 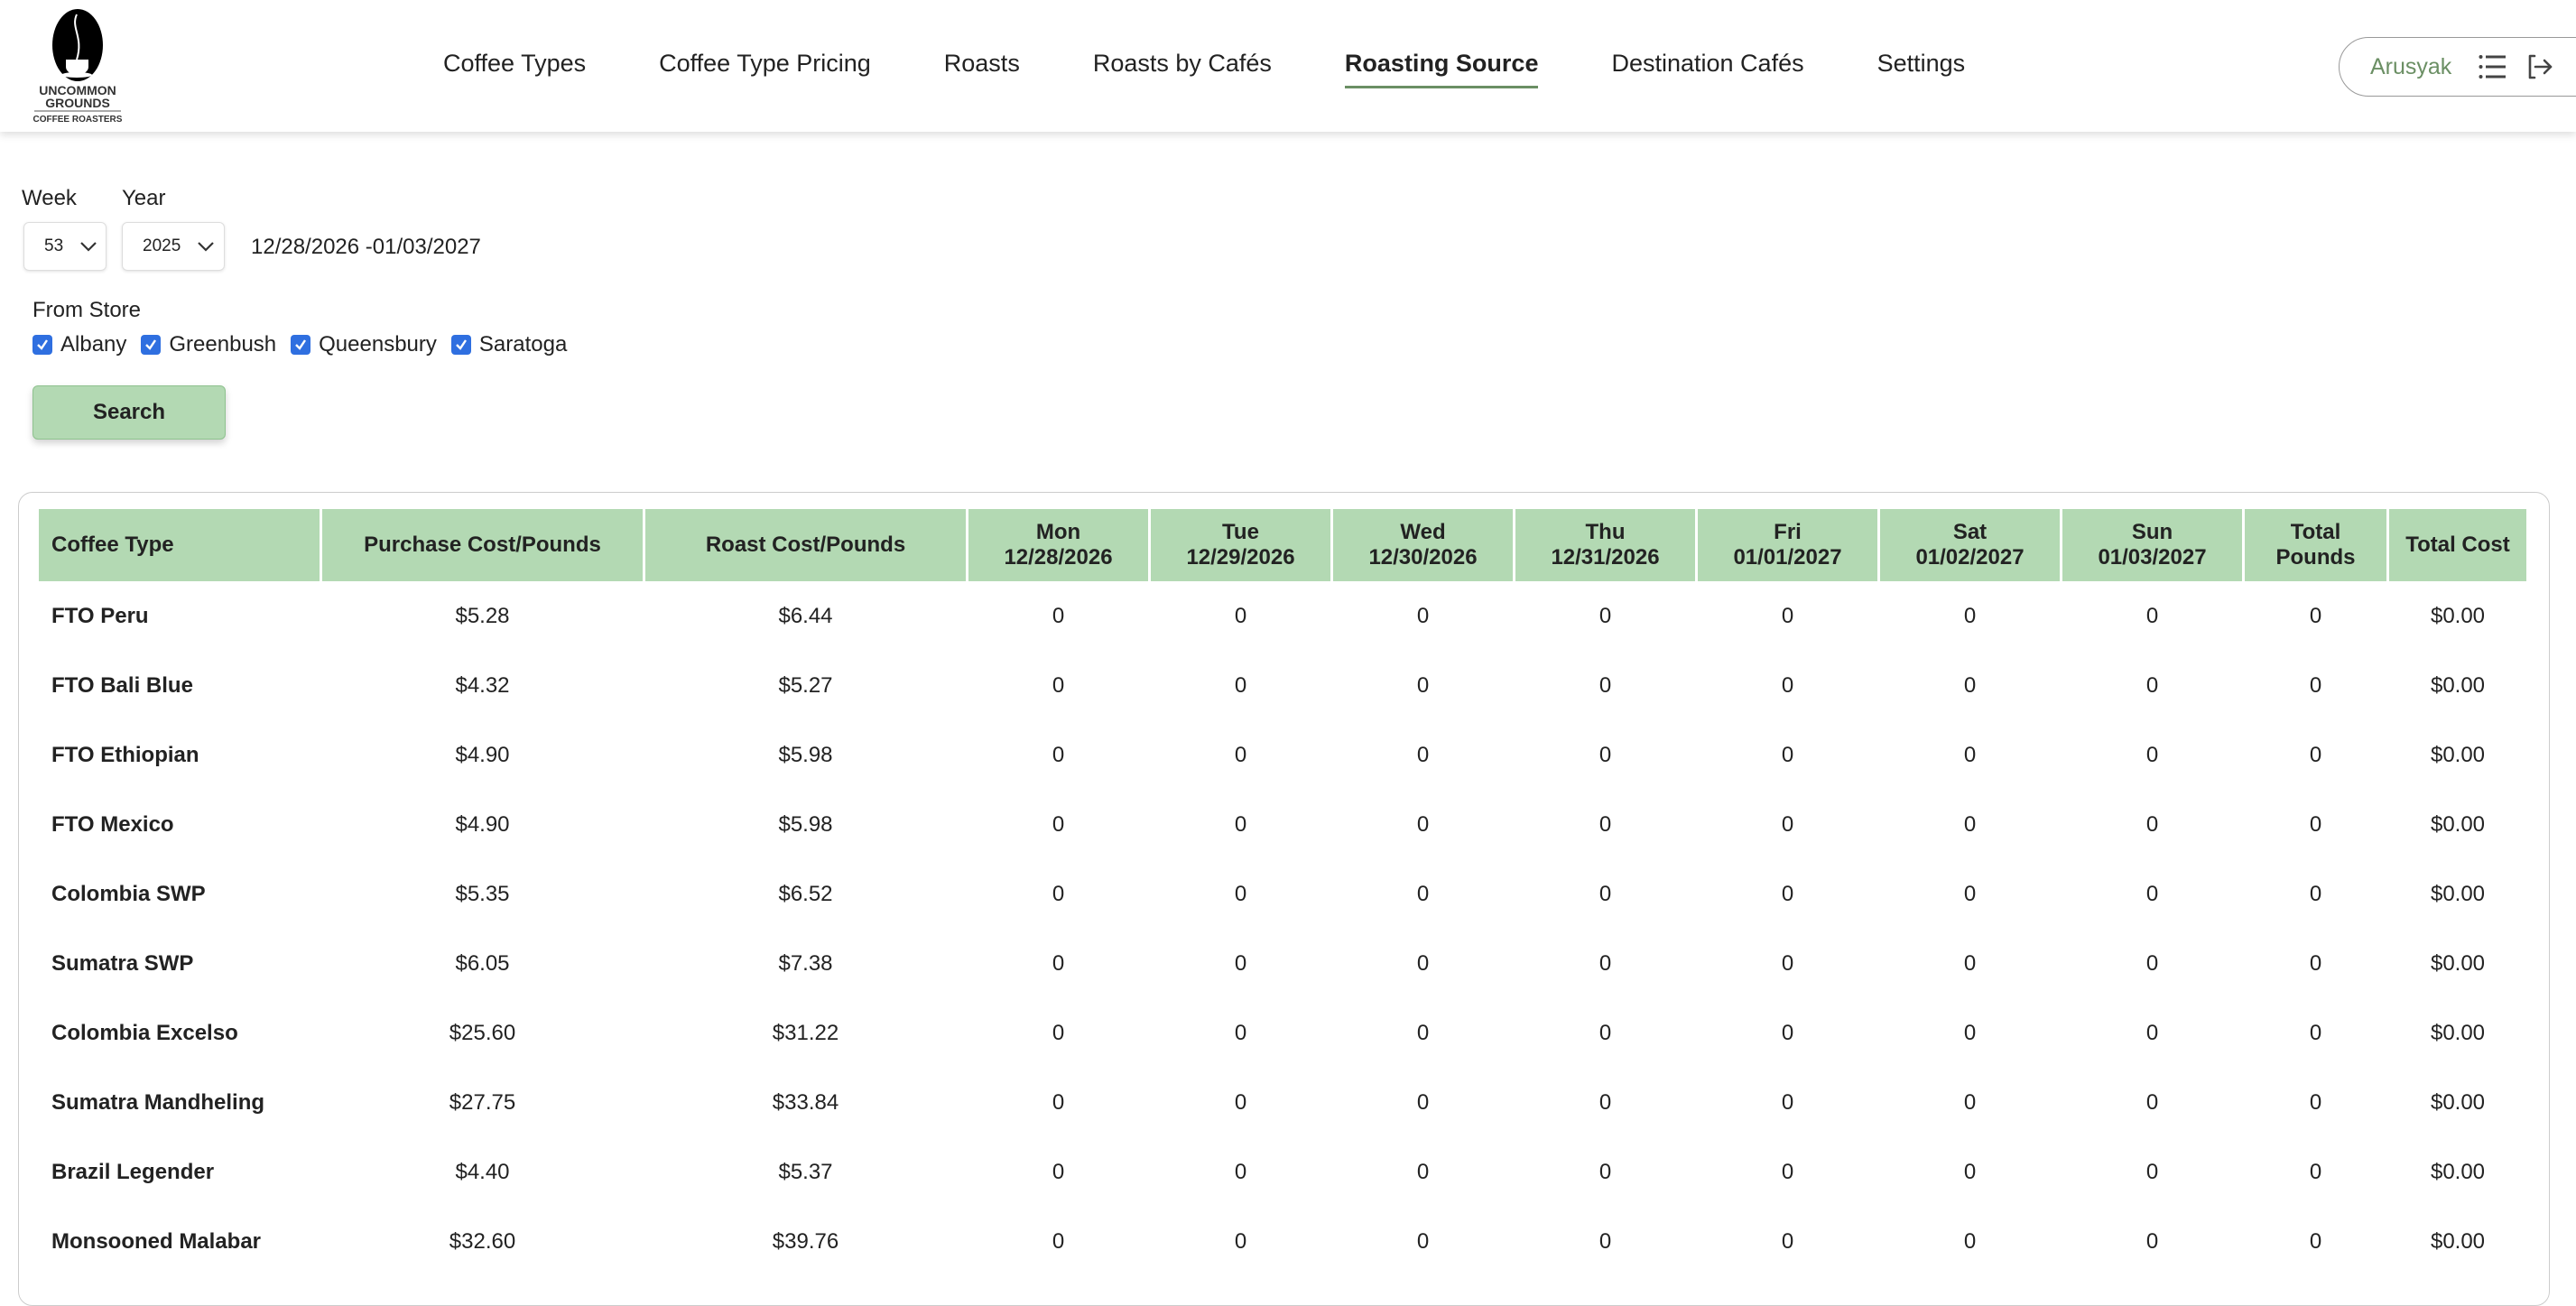 What do you see at coordinates (1441, 69) in the screenshot?
I see `nav-item-roasting-source: Roasting Source` at bounding box center [1441, 69].